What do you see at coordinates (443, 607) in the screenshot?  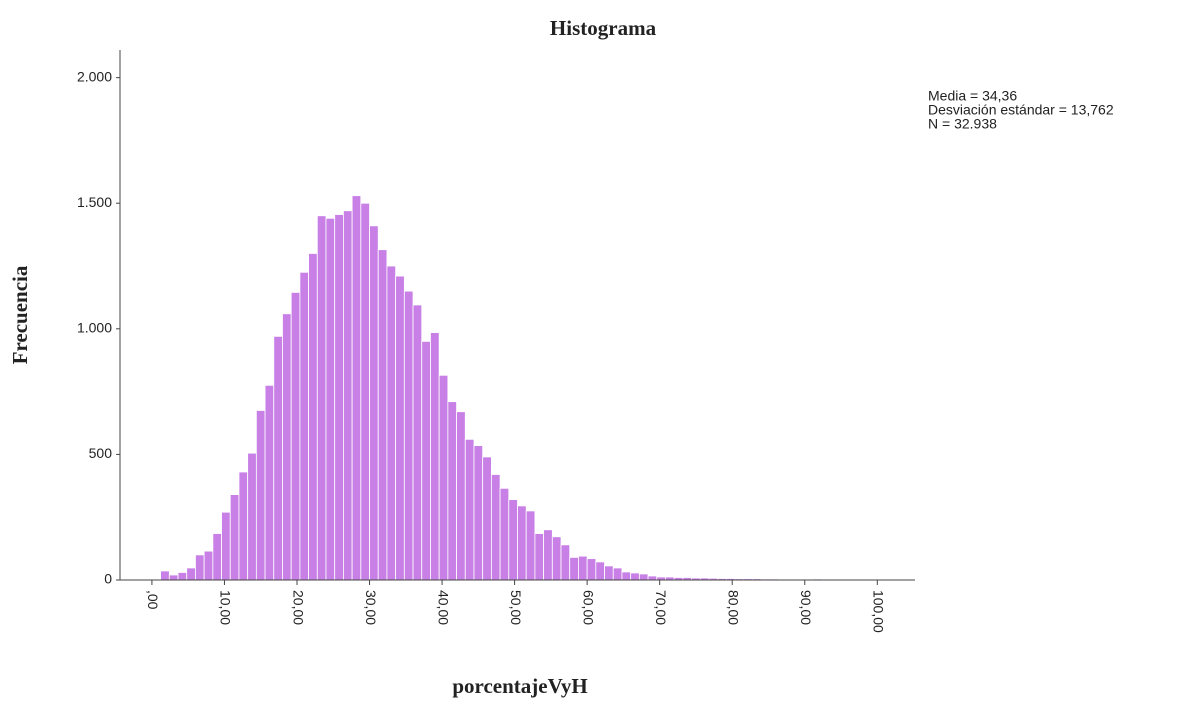 I see `x-tick-label: 40,00` at bounding box center [443, 607].